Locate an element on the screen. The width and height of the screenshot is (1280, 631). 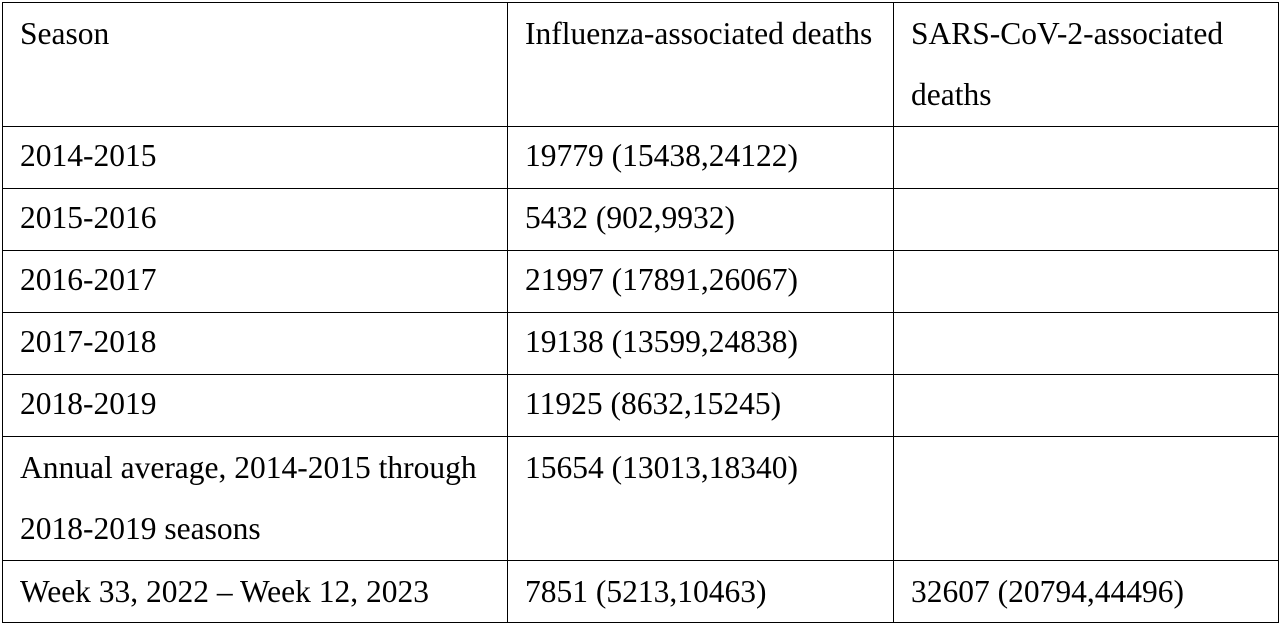
table-row: 2016-2017 21997 (17891,26067) is located at coordinates (640, 281).